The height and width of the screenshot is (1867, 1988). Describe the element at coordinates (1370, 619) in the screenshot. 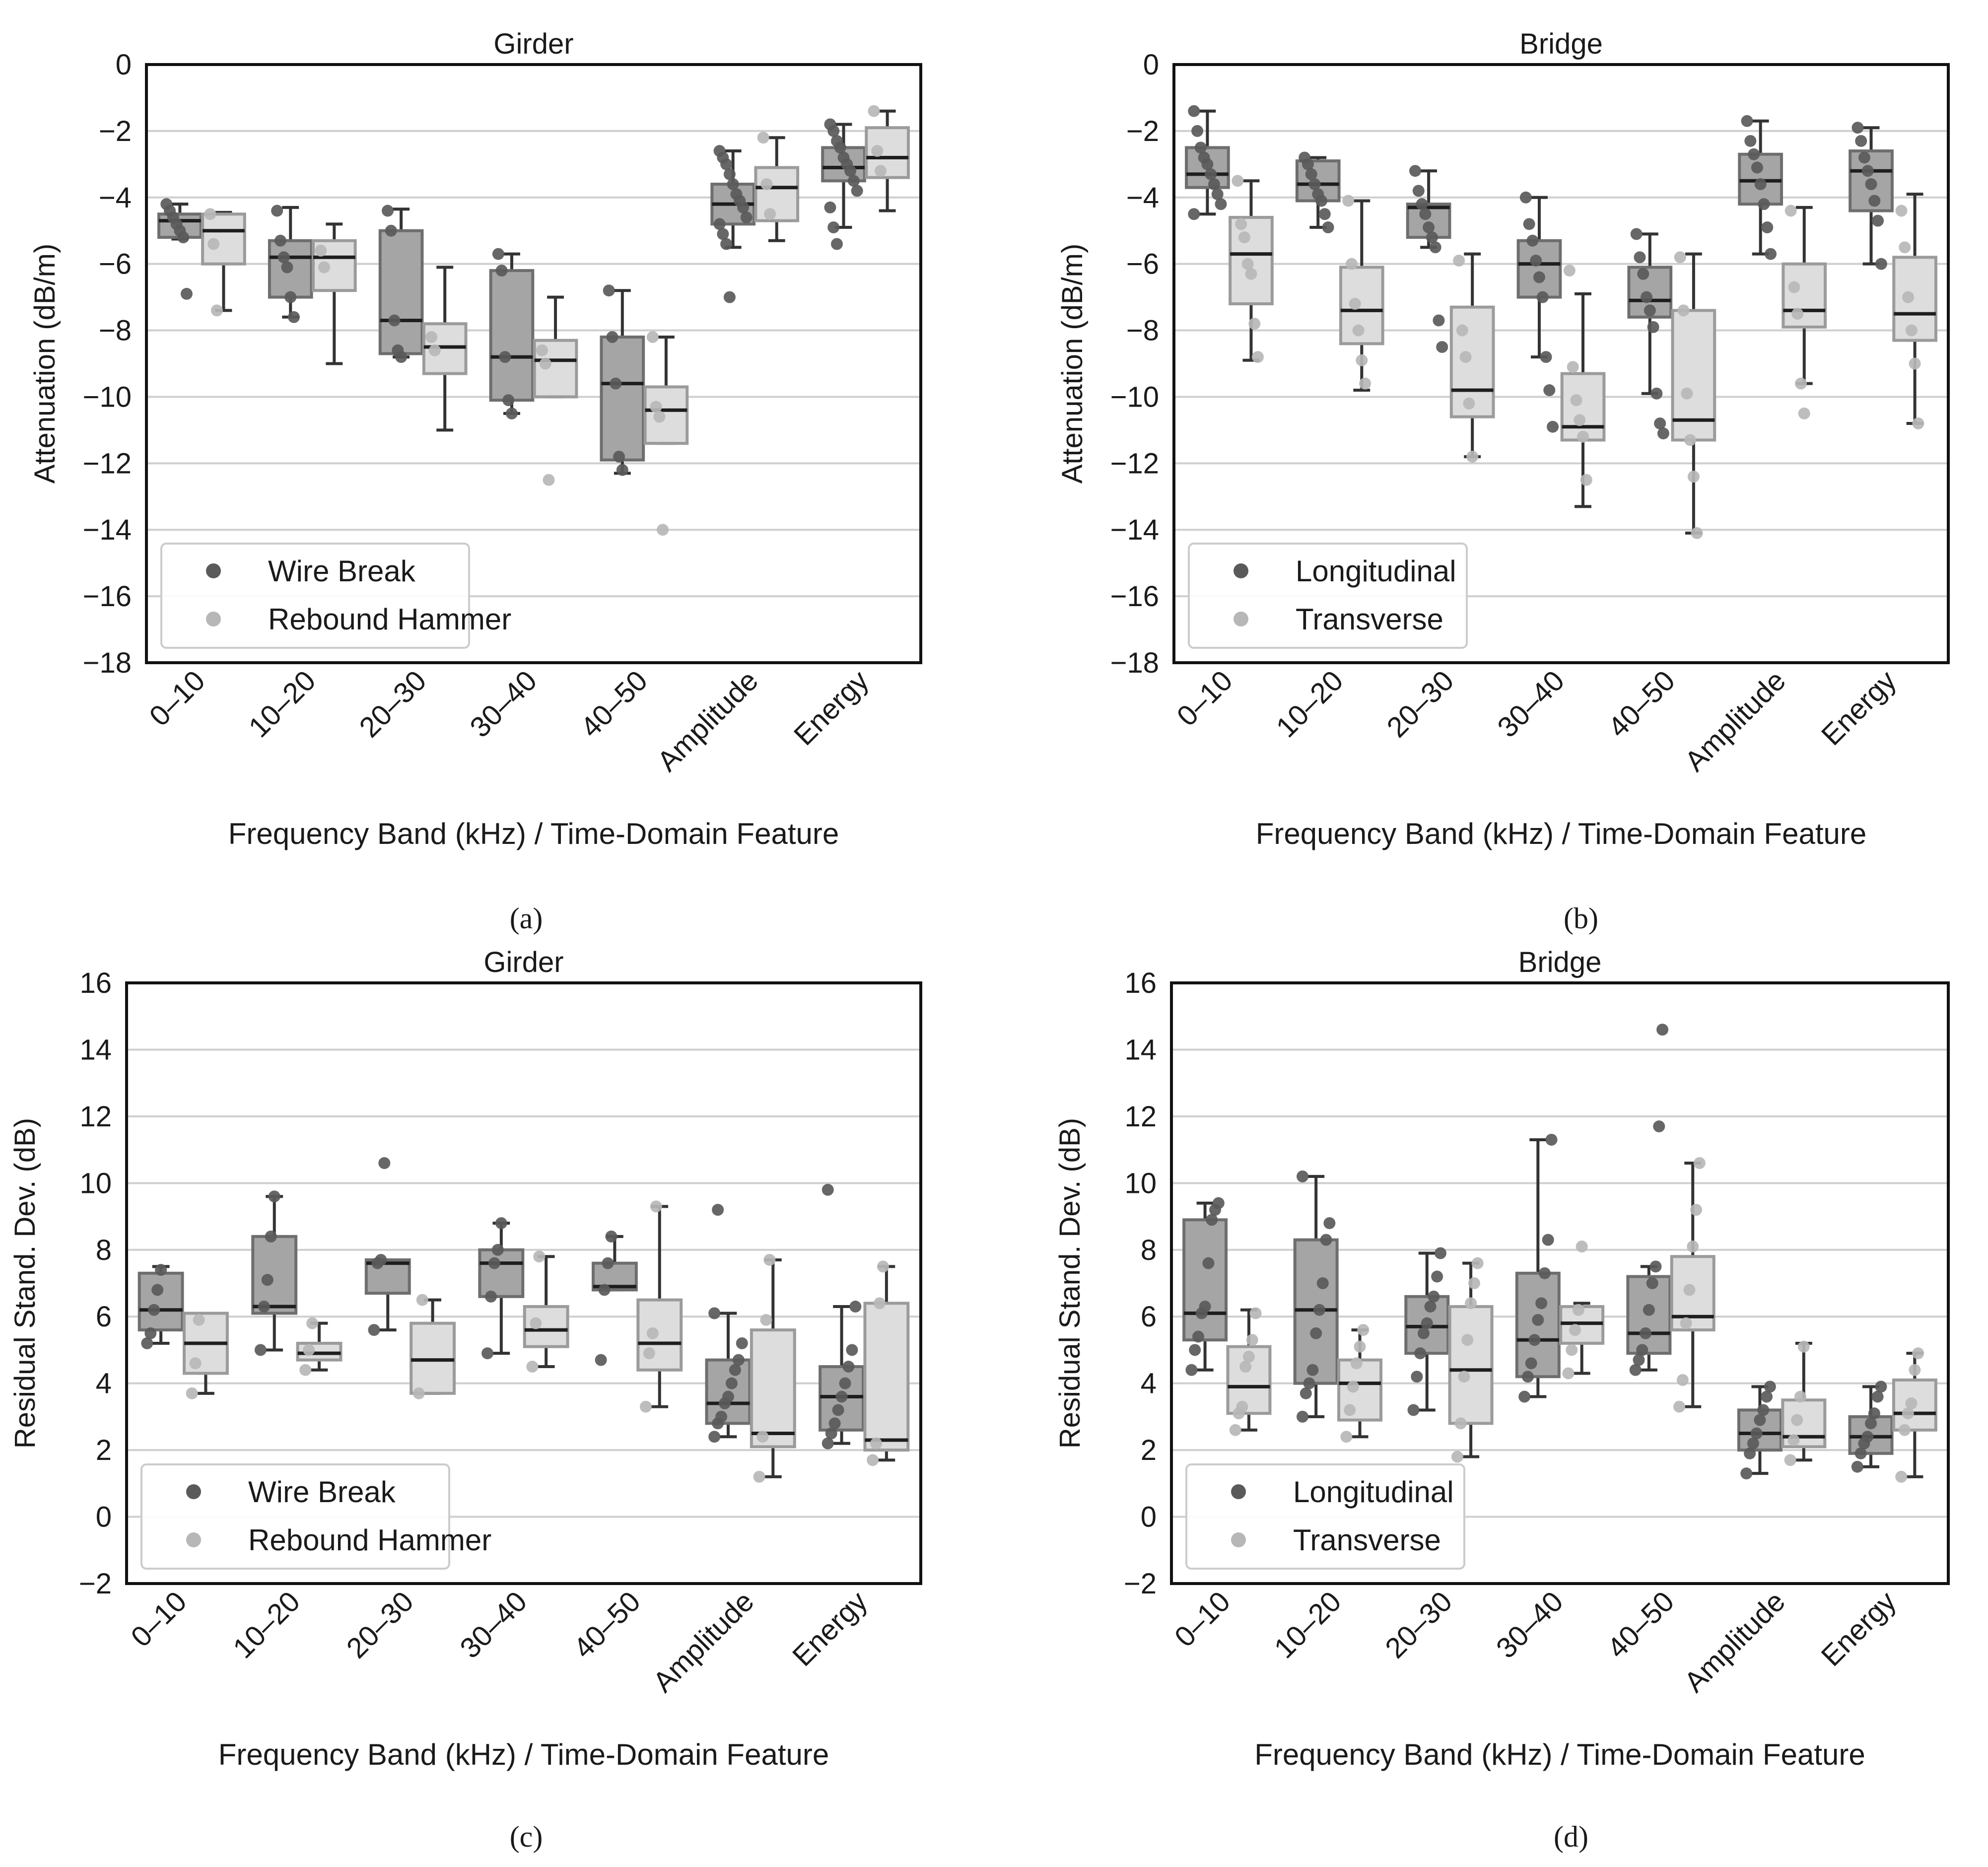

I see `legend-label: Transverse` at that location.